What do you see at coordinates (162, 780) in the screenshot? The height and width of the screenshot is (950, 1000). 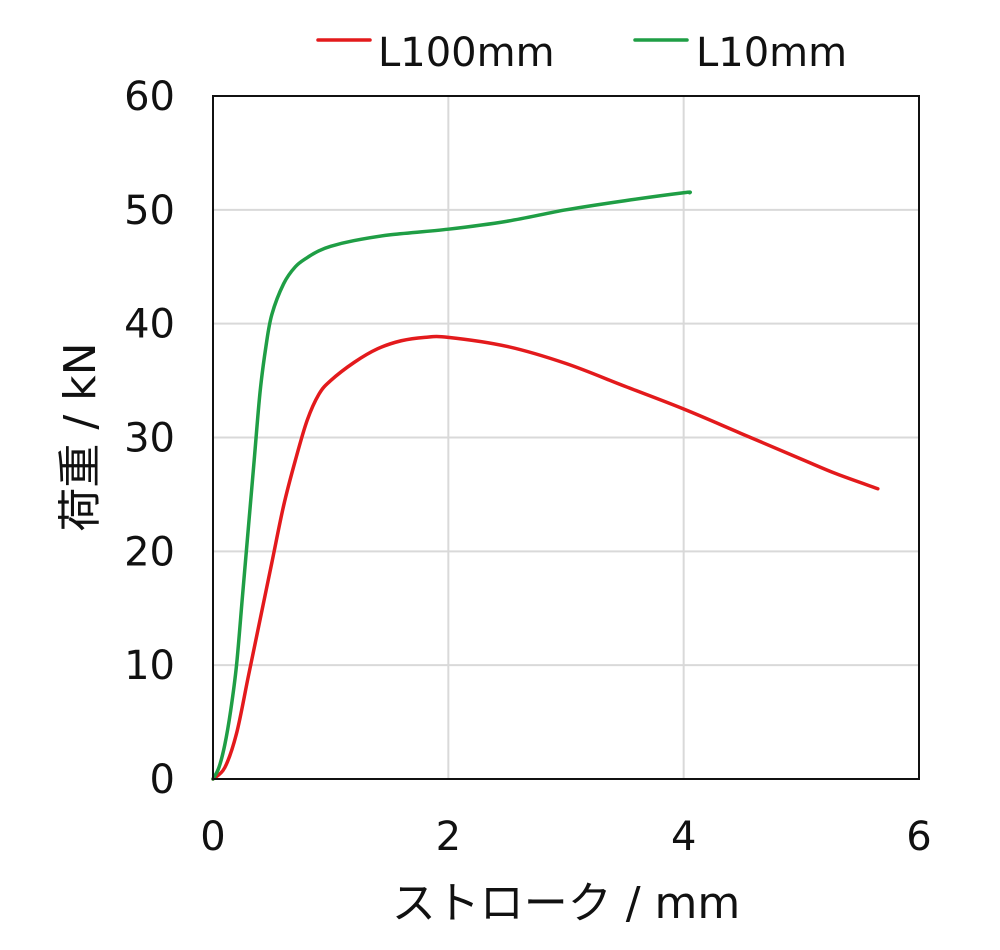 I see `y-tick-label-0: 0` at bounding box center [162, 780].